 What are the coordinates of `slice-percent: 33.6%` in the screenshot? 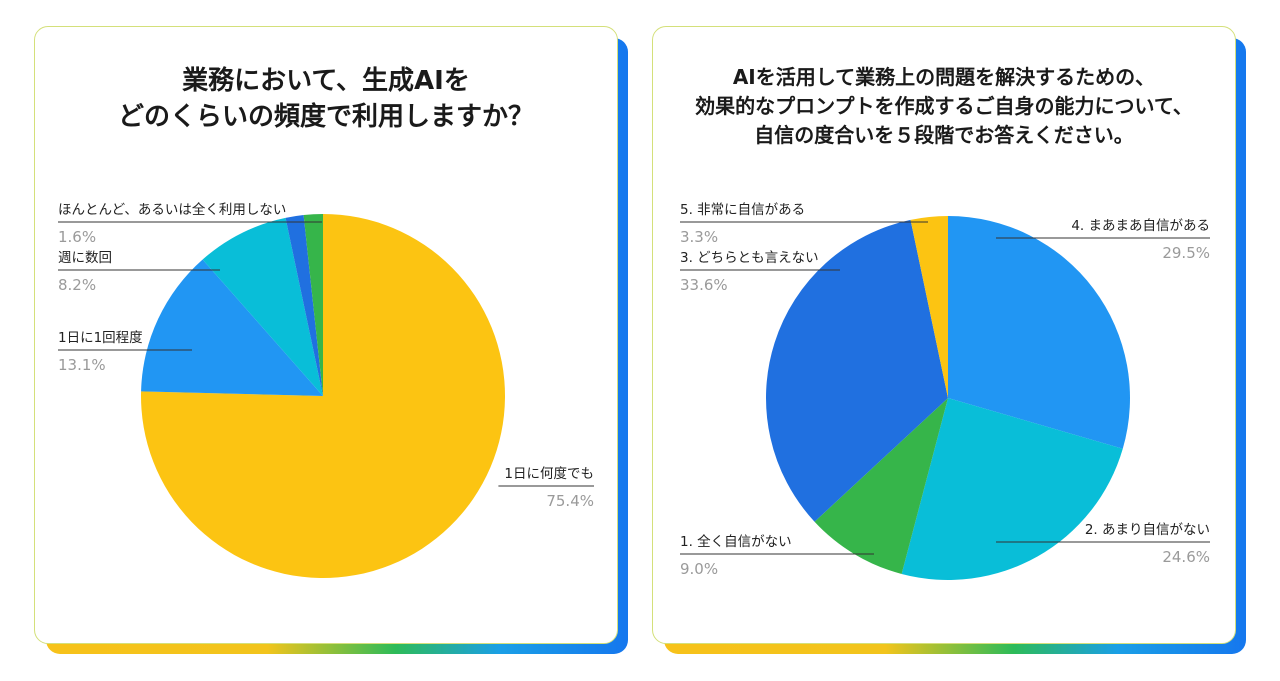 It's located at (704, 285).